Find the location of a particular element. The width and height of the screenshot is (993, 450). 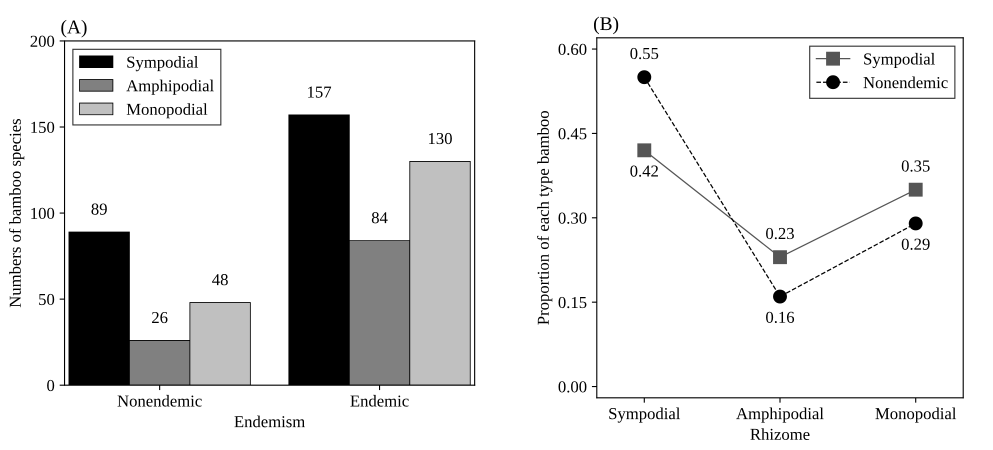

y-tick-label: 0.45 is located at coordinates (572, 134).